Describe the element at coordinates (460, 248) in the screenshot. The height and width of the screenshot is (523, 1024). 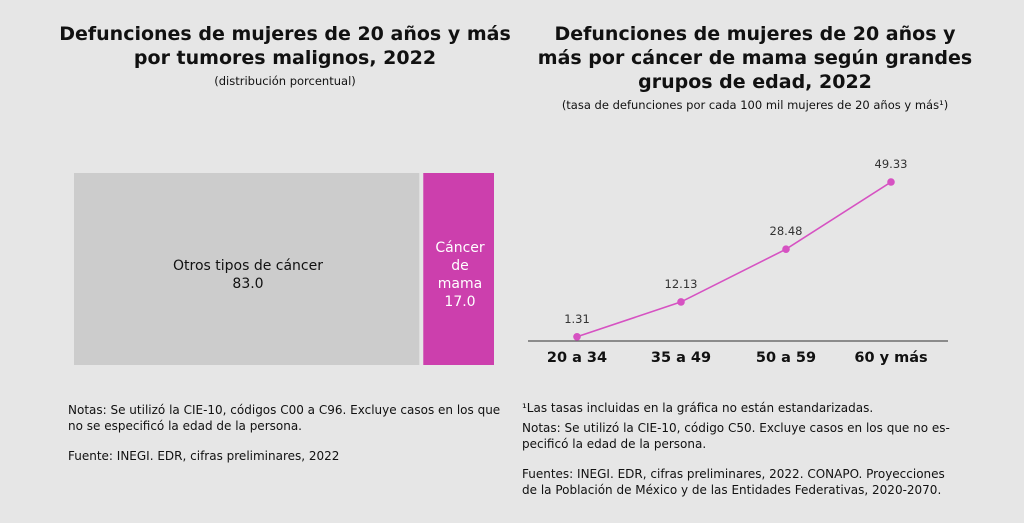
I see `bar-label-mama: Cáncer` at that location.